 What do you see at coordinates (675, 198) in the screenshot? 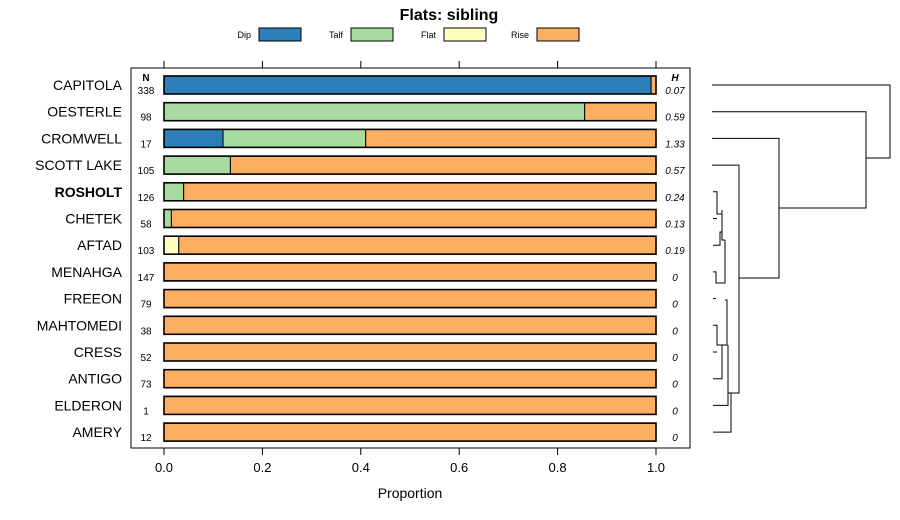
I see `h-value: 0.24` at bounding box center [675, 198].